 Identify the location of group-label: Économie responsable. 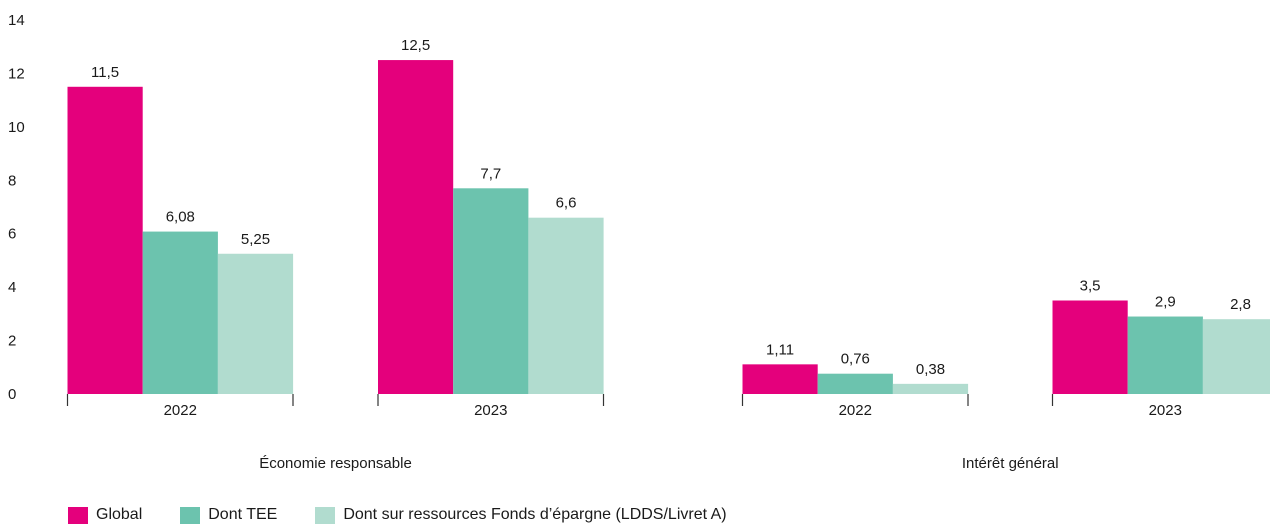
(335, 463).